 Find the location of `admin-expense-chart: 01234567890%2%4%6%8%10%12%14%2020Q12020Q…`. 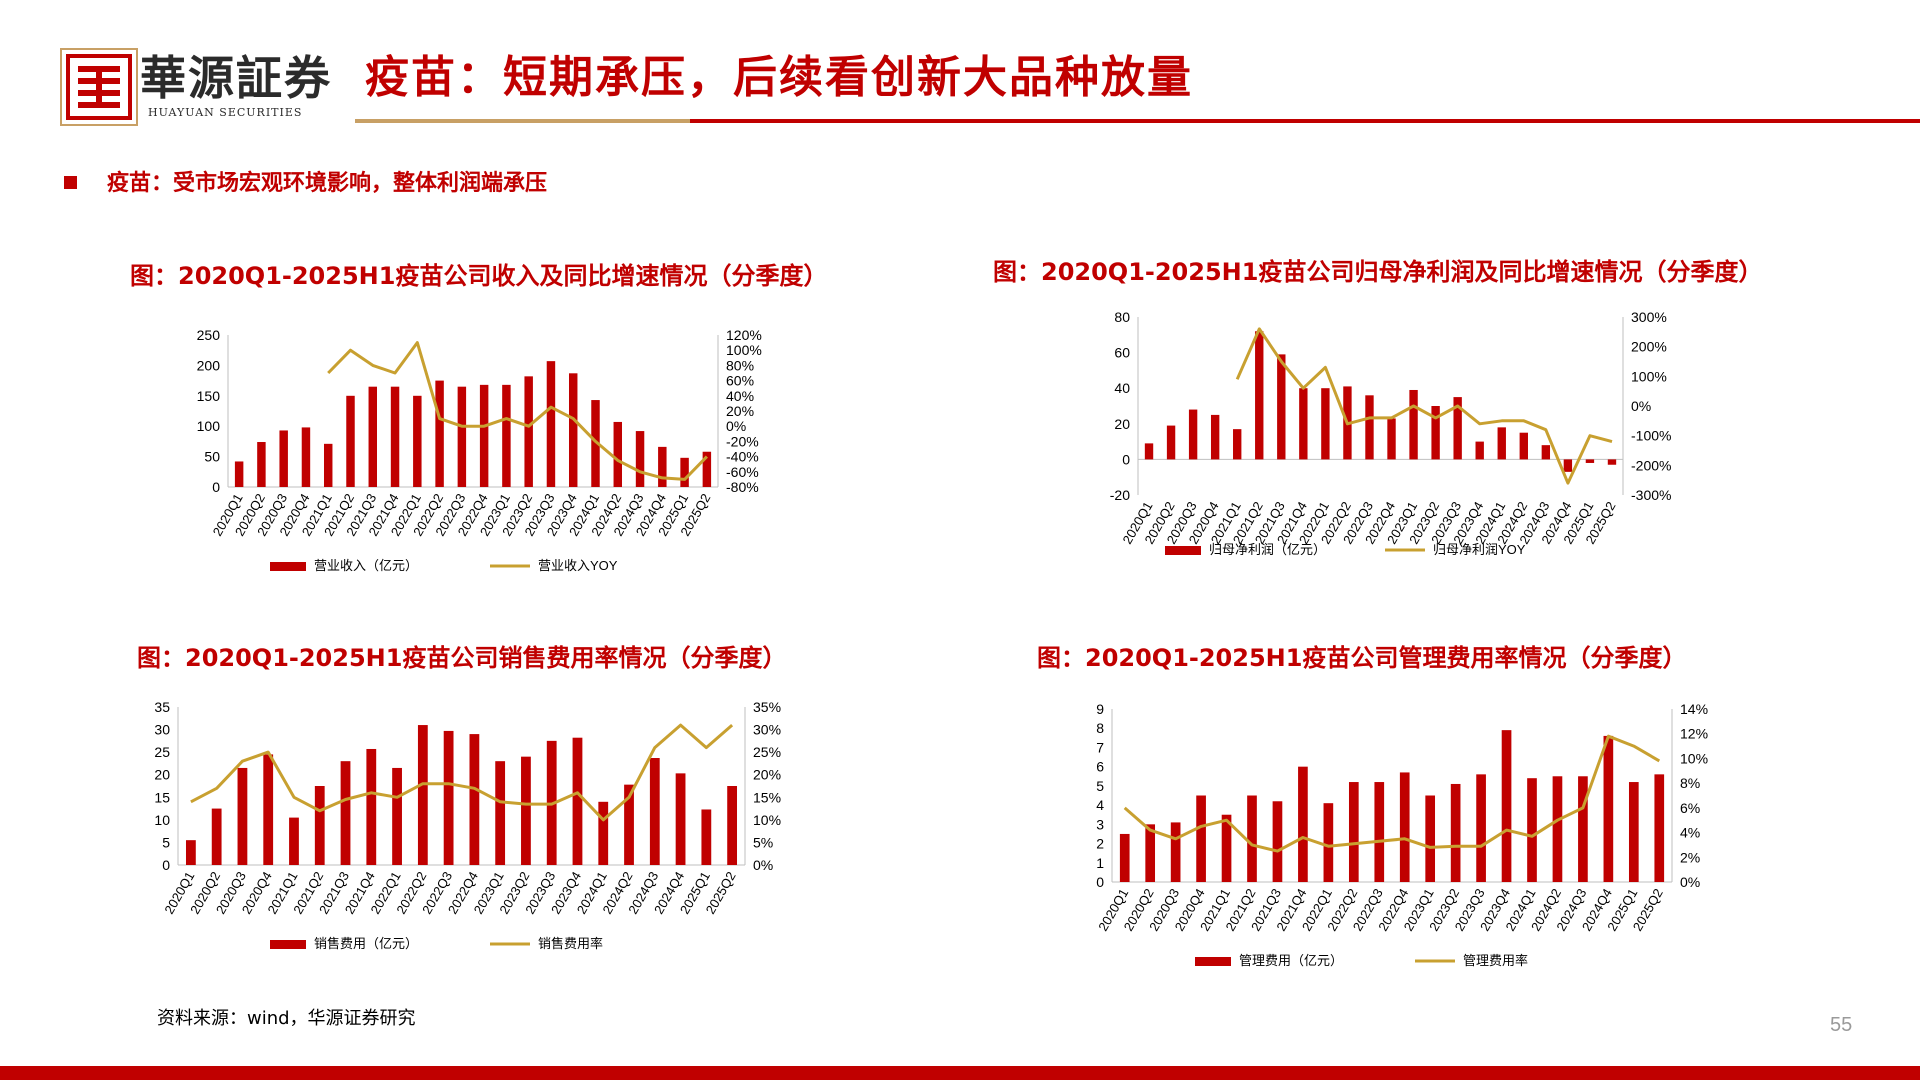

admin-expense-chart: 01234567890%2%4%6%8%10%12%14%2020Q12020Q… is located at coordinates (1401, 834).